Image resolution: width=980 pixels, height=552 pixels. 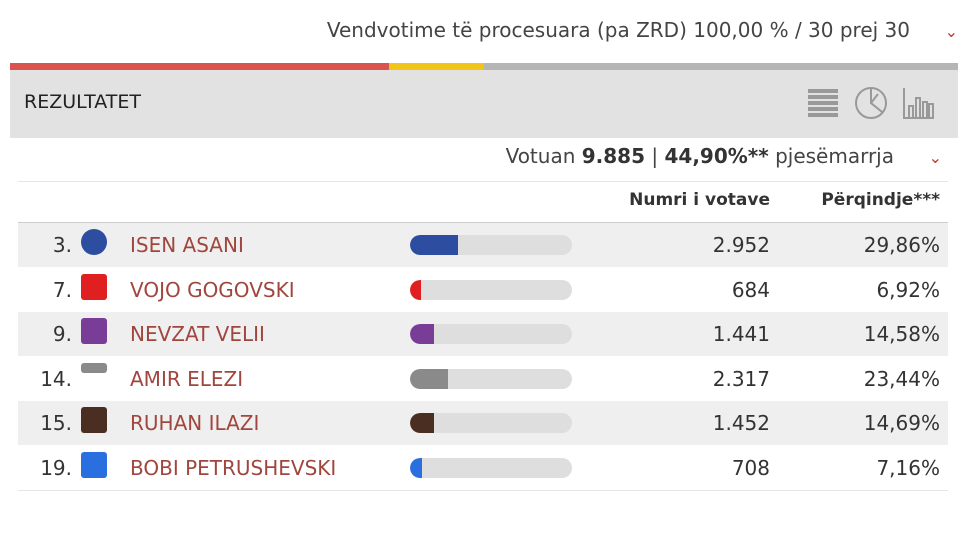 I want to click on vote-count: 708, so click(x=750, y=467).